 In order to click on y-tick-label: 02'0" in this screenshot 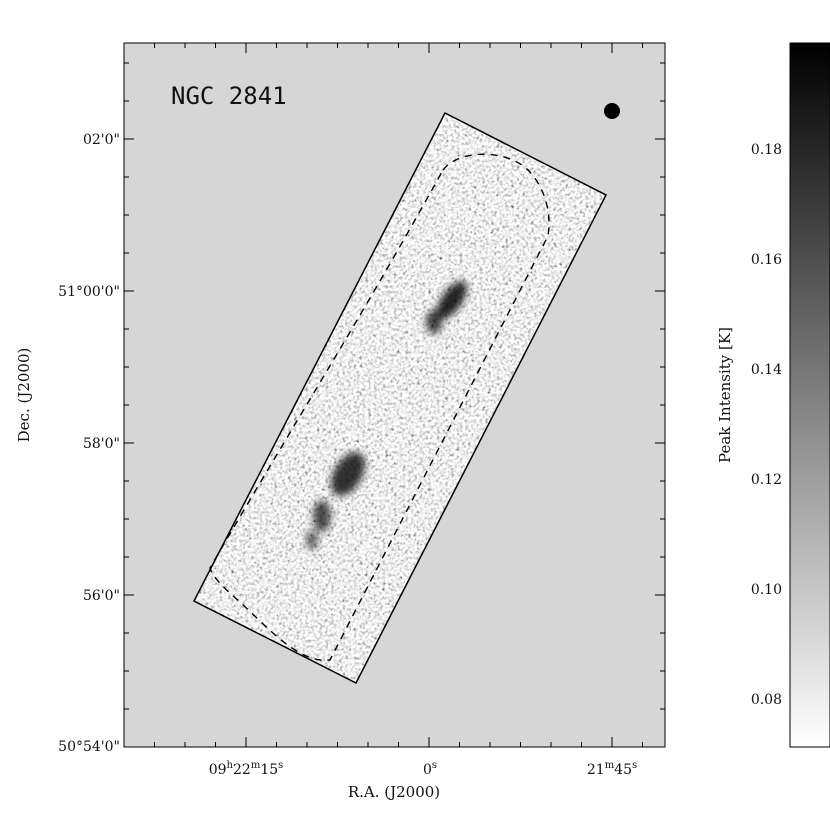, I will do `click(101, 140)`.